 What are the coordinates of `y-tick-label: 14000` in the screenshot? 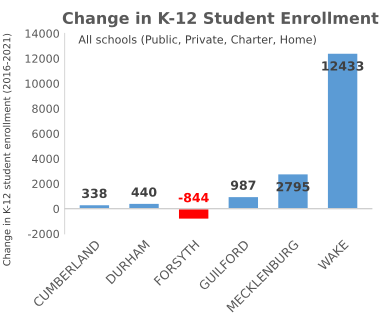 It's located at (42, 33).